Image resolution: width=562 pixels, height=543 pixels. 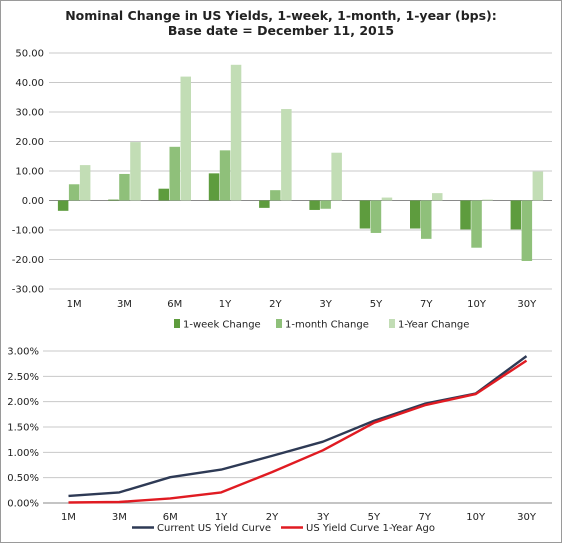 I want to click on bar-1-7Y, so click(x=415, y=214).